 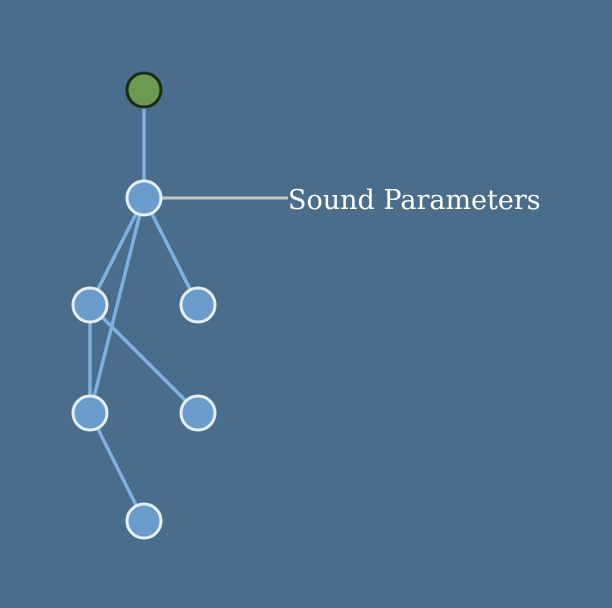 I want to click on edge-sound-parameters-to-node-c, so click(x=117, y=305).